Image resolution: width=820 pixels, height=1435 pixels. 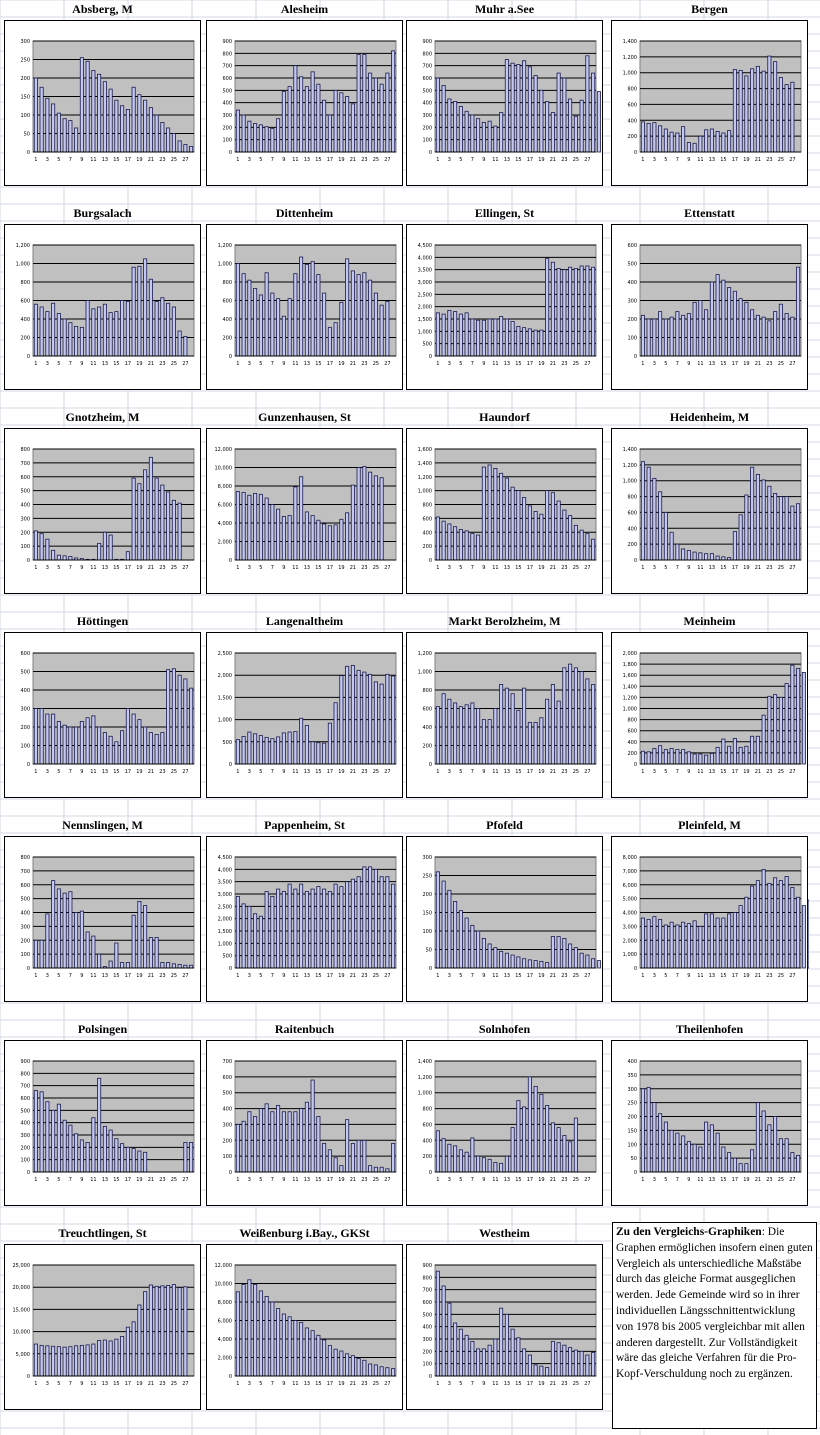 What do you see at coordinates (283, 1180) in the screenshot?
I see `x-tick-label: 9` at bounding box center [283, 1180].